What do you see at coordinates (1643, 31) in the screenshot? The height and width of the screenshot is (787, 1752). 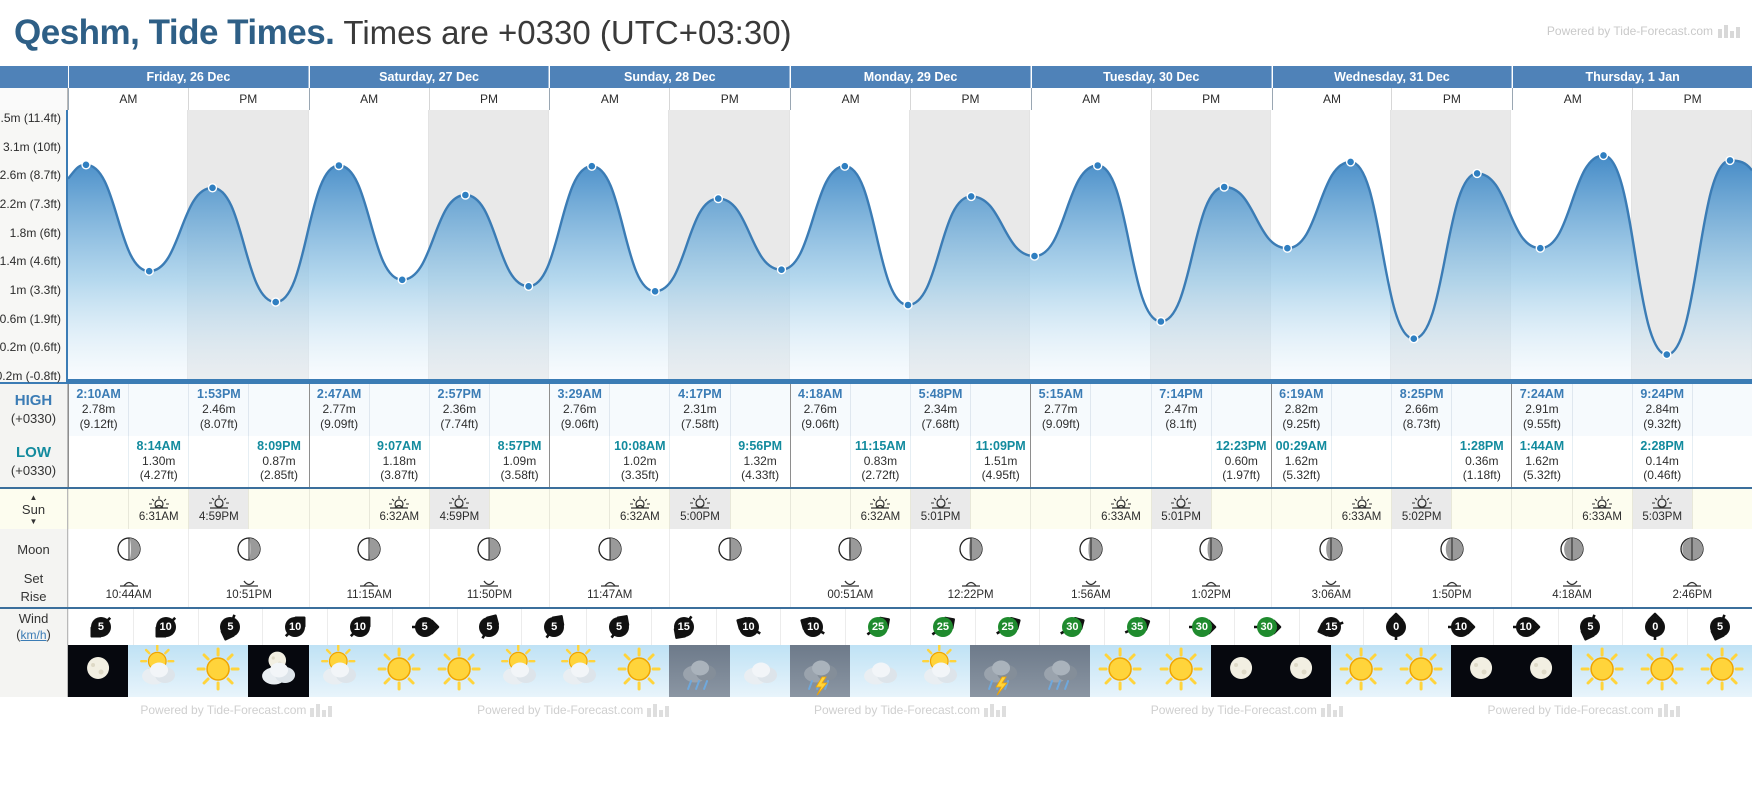 I see `header-credit: Powered by Tide-Forecast.com` at bounding box center [1643, 31].